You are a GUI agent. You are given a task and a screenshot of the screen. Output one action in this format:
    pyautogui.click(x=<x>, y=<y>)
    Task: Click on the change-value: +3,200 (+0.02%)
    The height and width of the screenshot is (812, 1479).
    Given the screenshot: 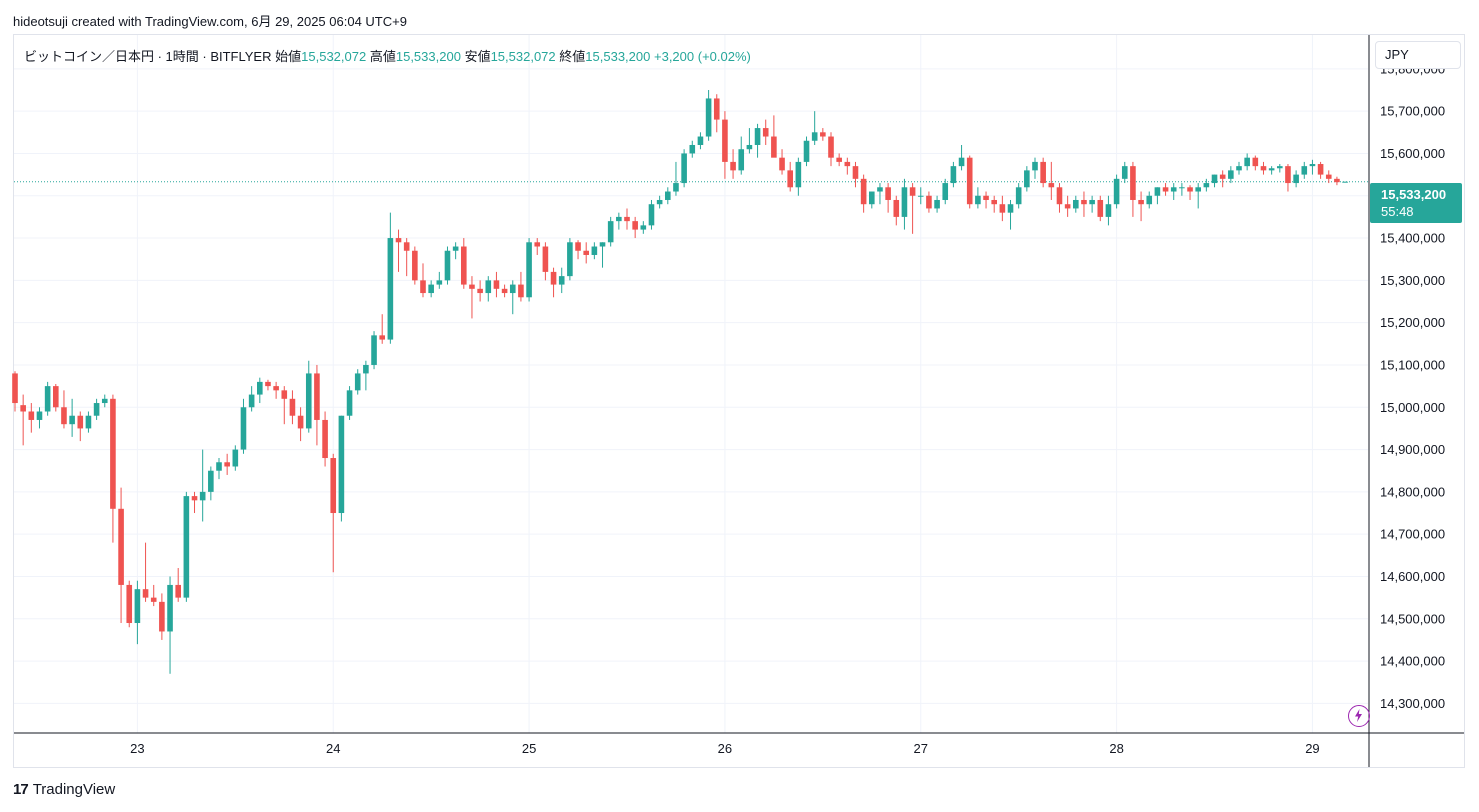 What is the action you would take?
    pyautogui.click(x=702, y=56)
    